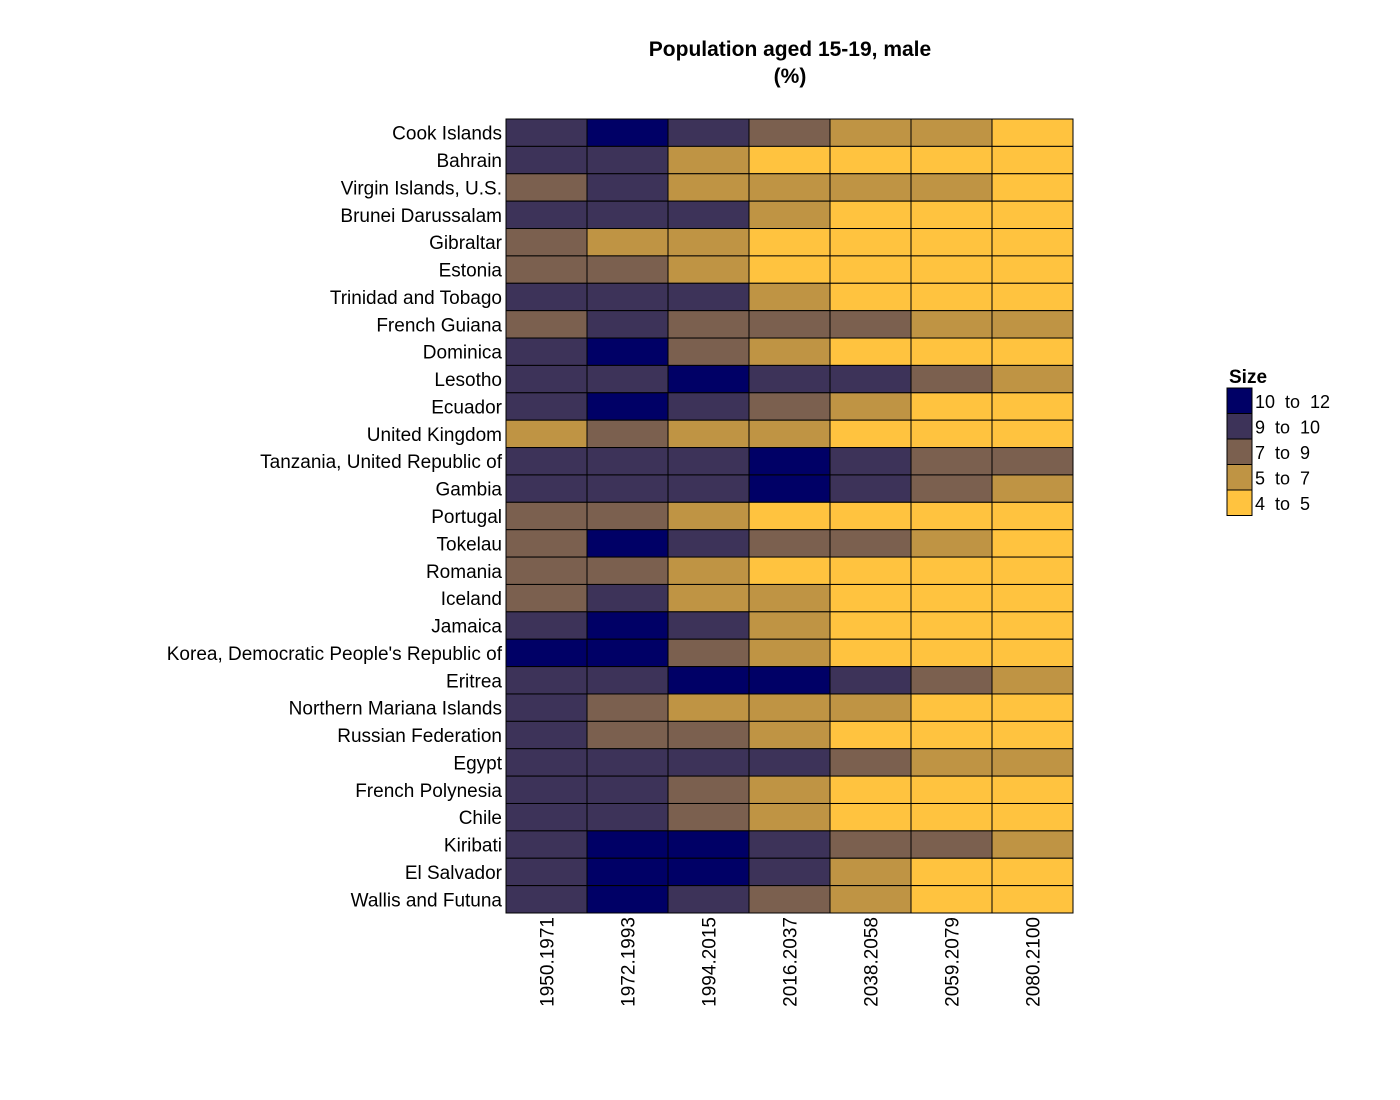 Image resolution: width=1400 pixels, height=1100 pixels. I want to click on row-label: Brunei Darussalam, so click(421, 216).